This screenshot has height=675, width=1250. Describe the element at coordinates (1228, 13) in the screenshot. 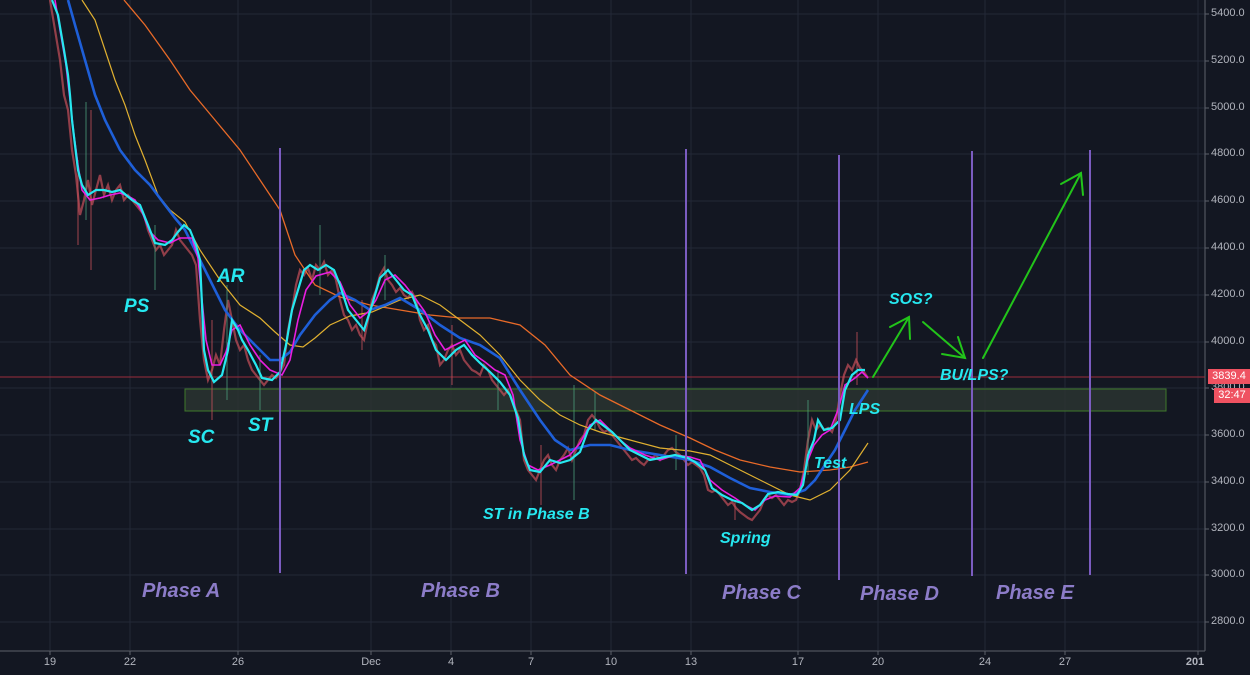

I see `y-tick-label: 5400.0` at that location.